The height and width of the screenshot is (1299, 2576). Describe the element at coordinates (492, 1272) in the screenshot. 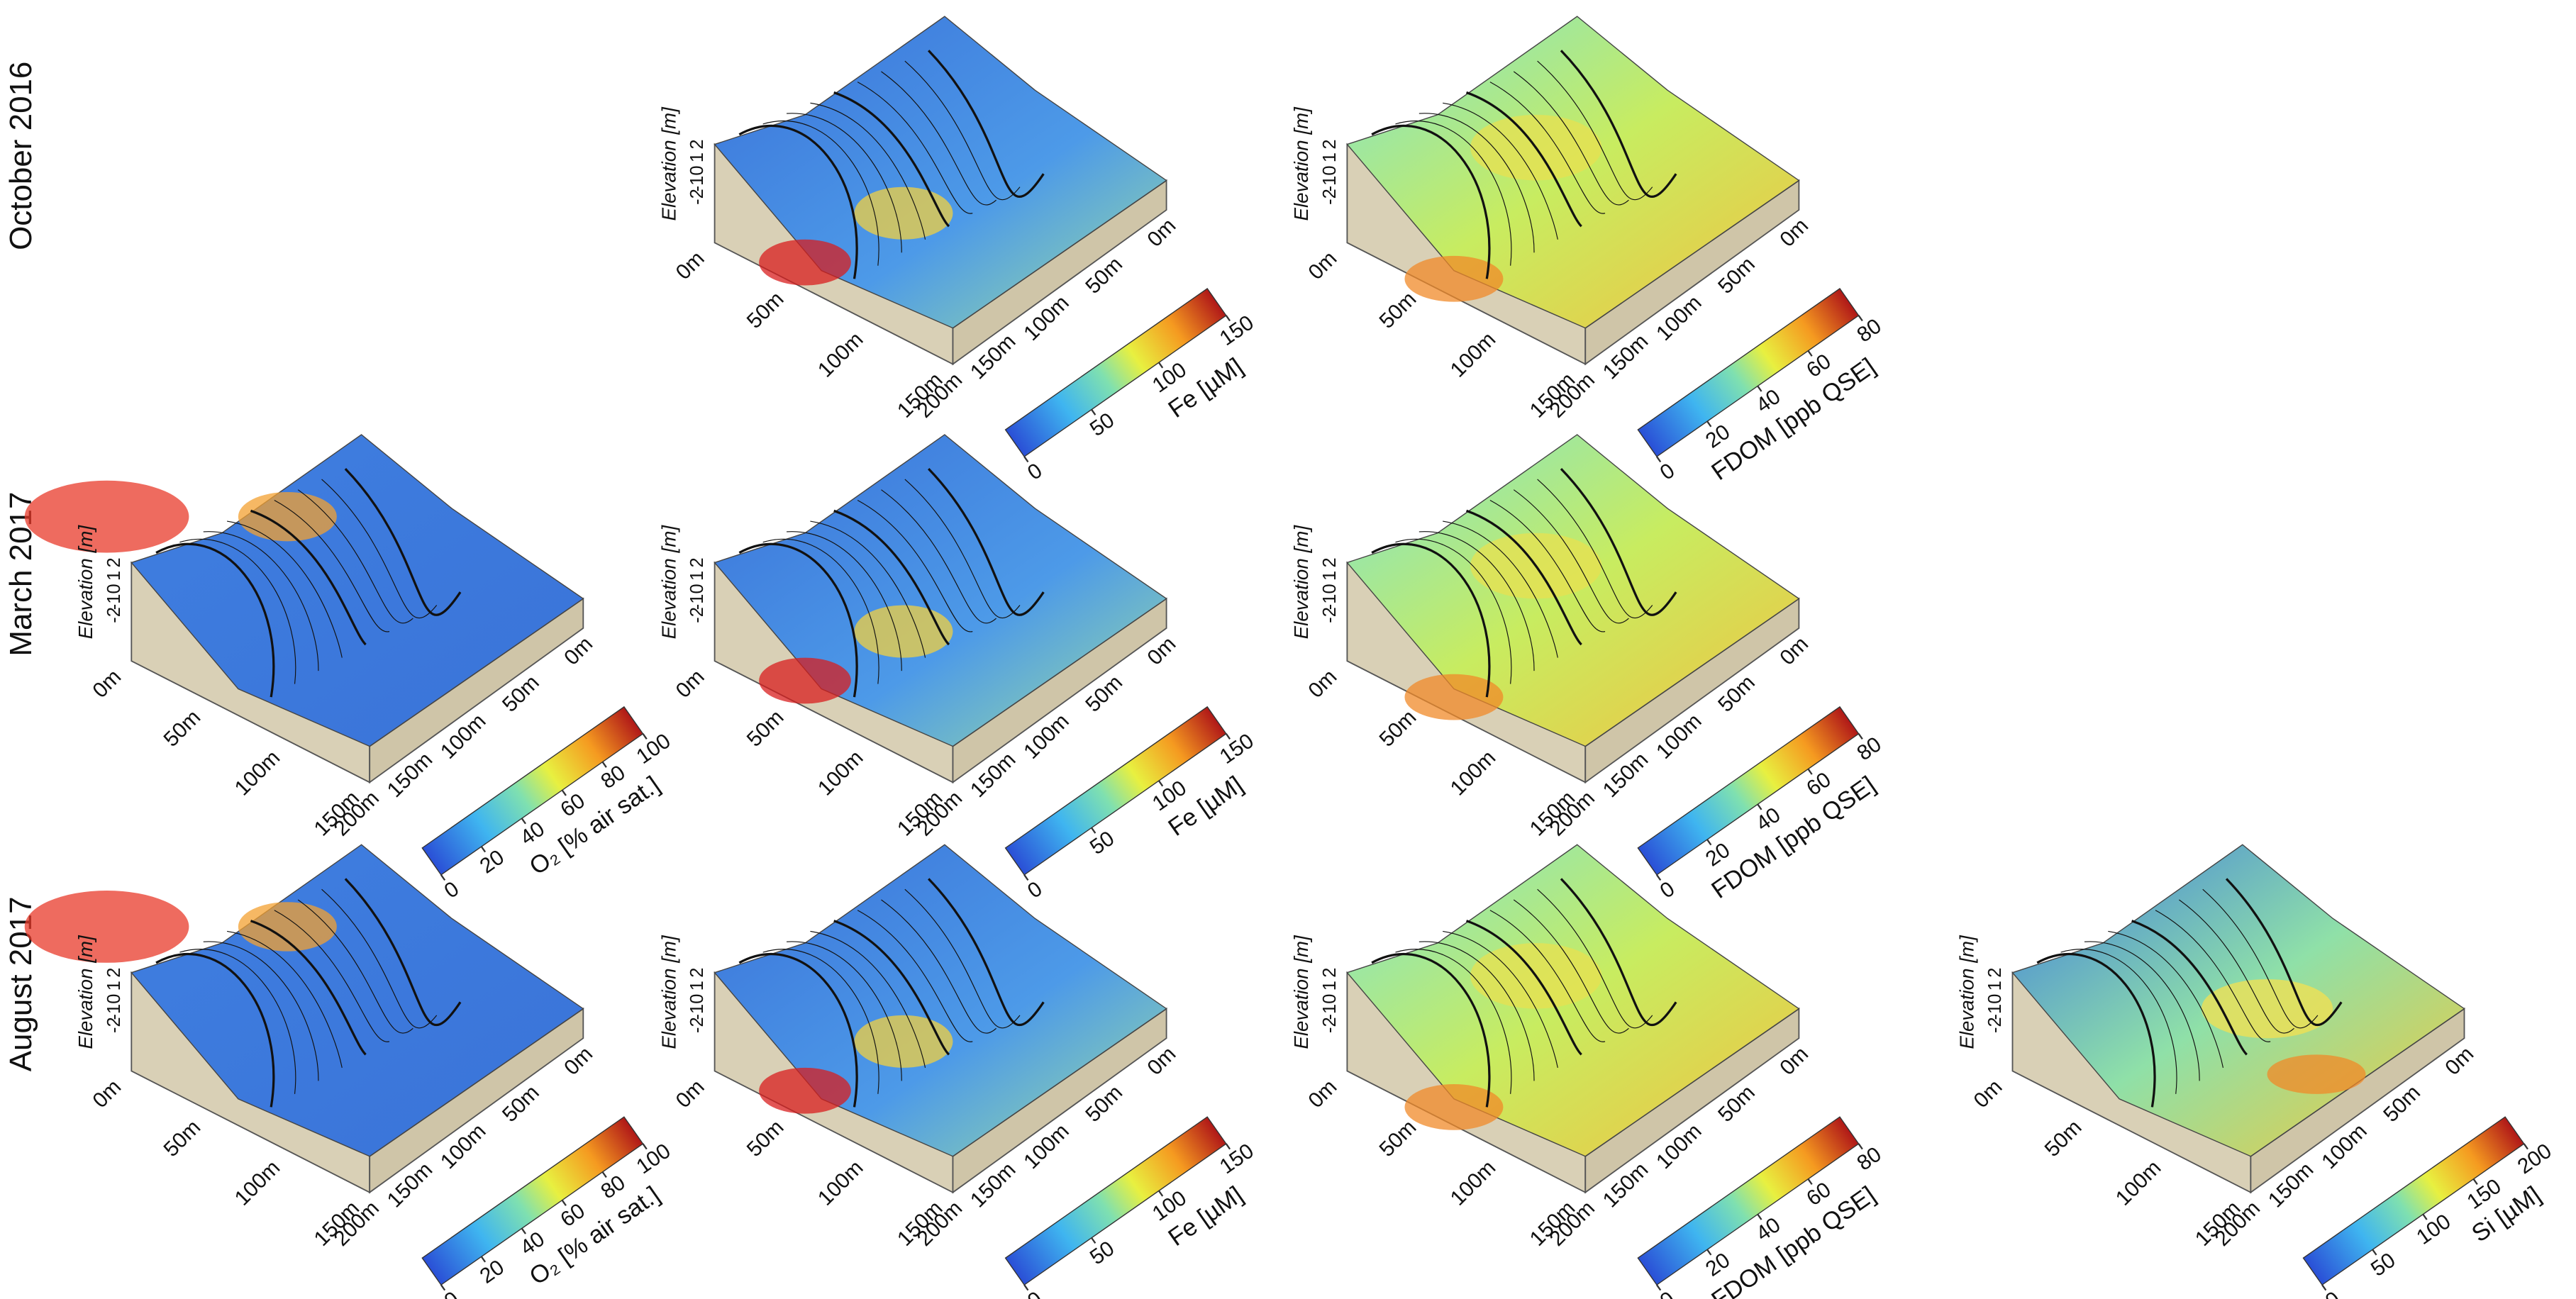

I see `colorbar-tick-label: 20` at that location.